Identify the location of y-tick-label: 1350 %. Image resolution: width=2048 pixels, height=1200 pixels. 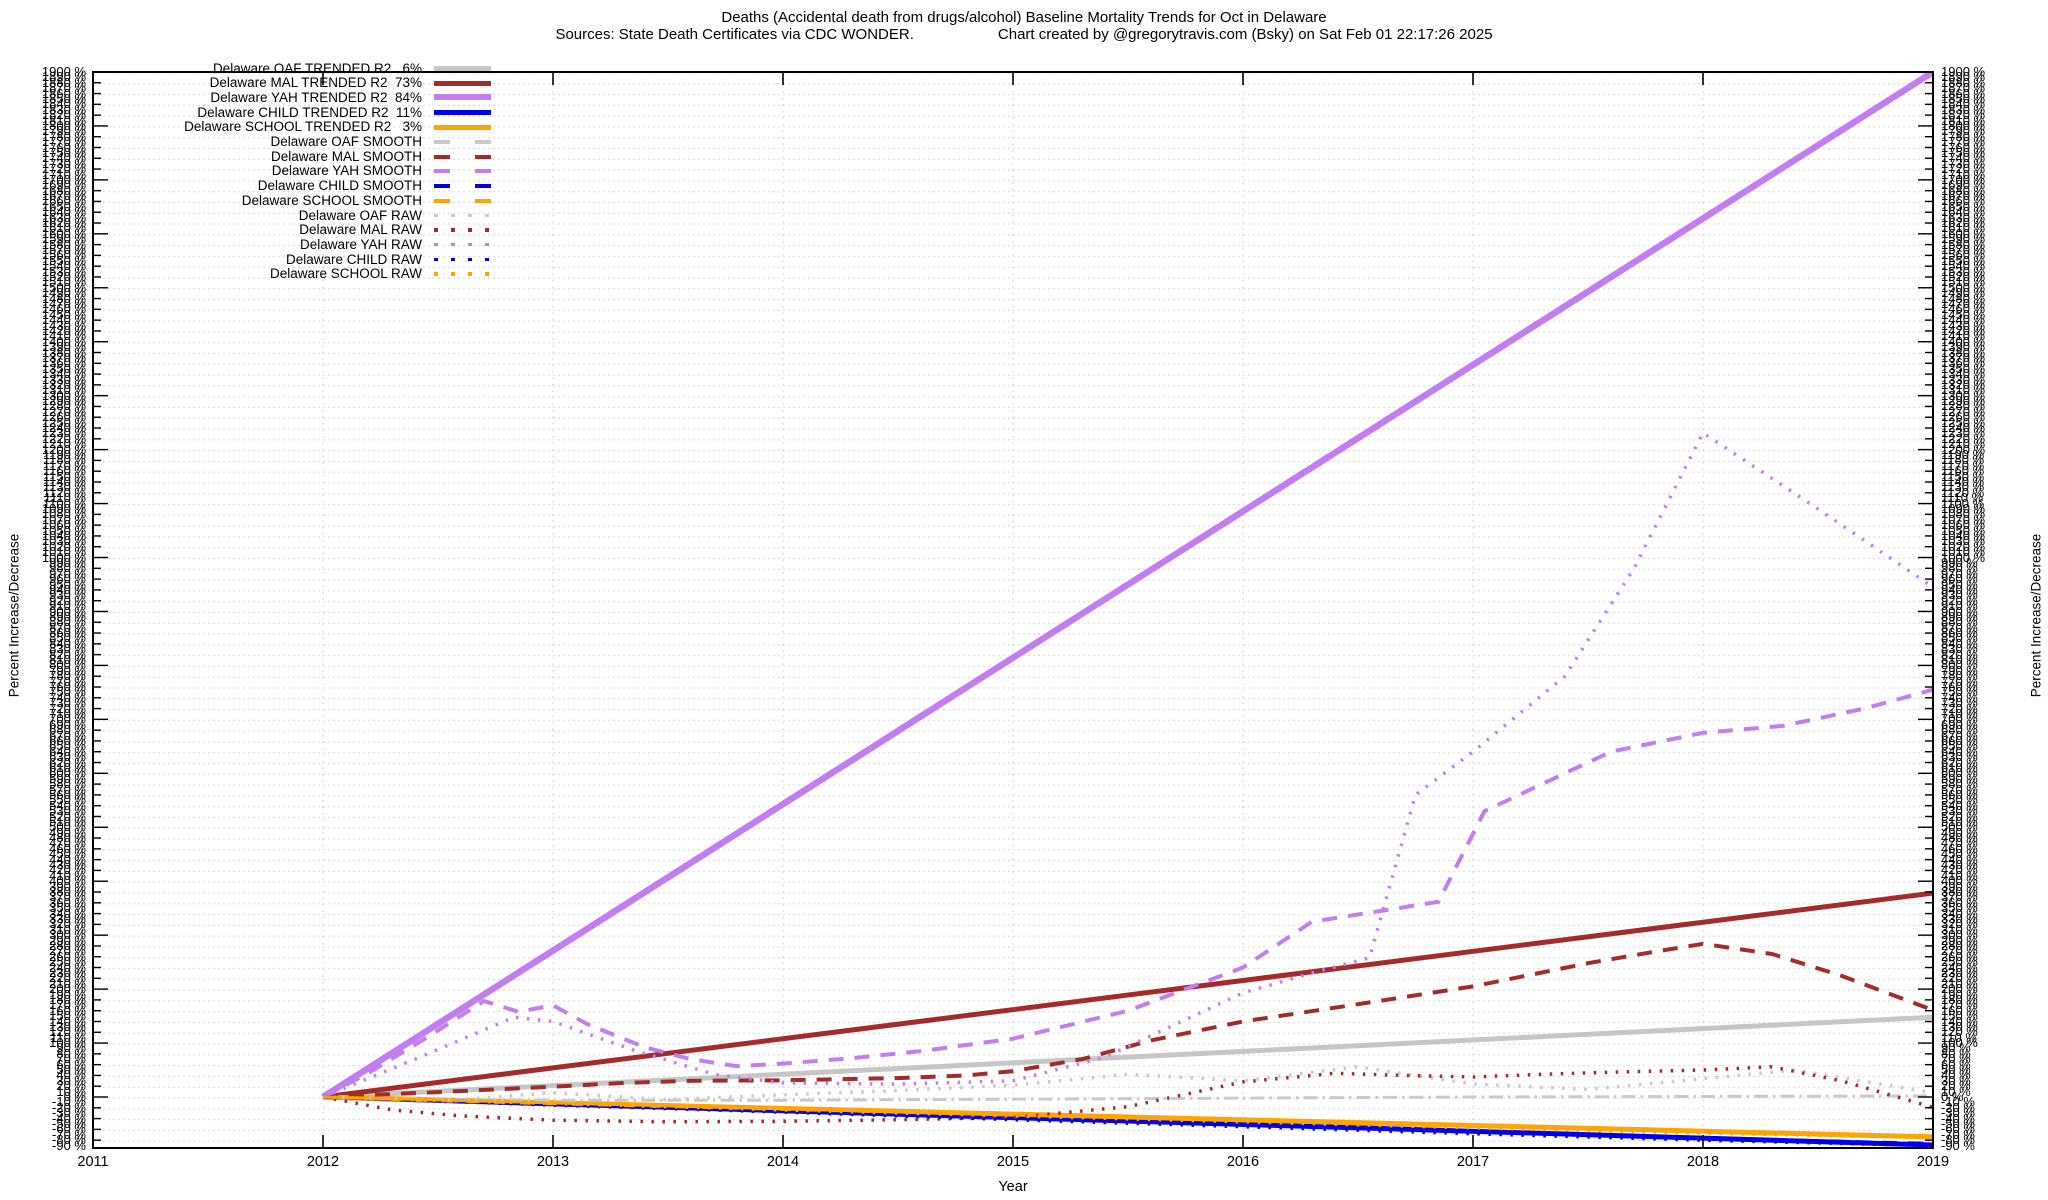
(63, 368).